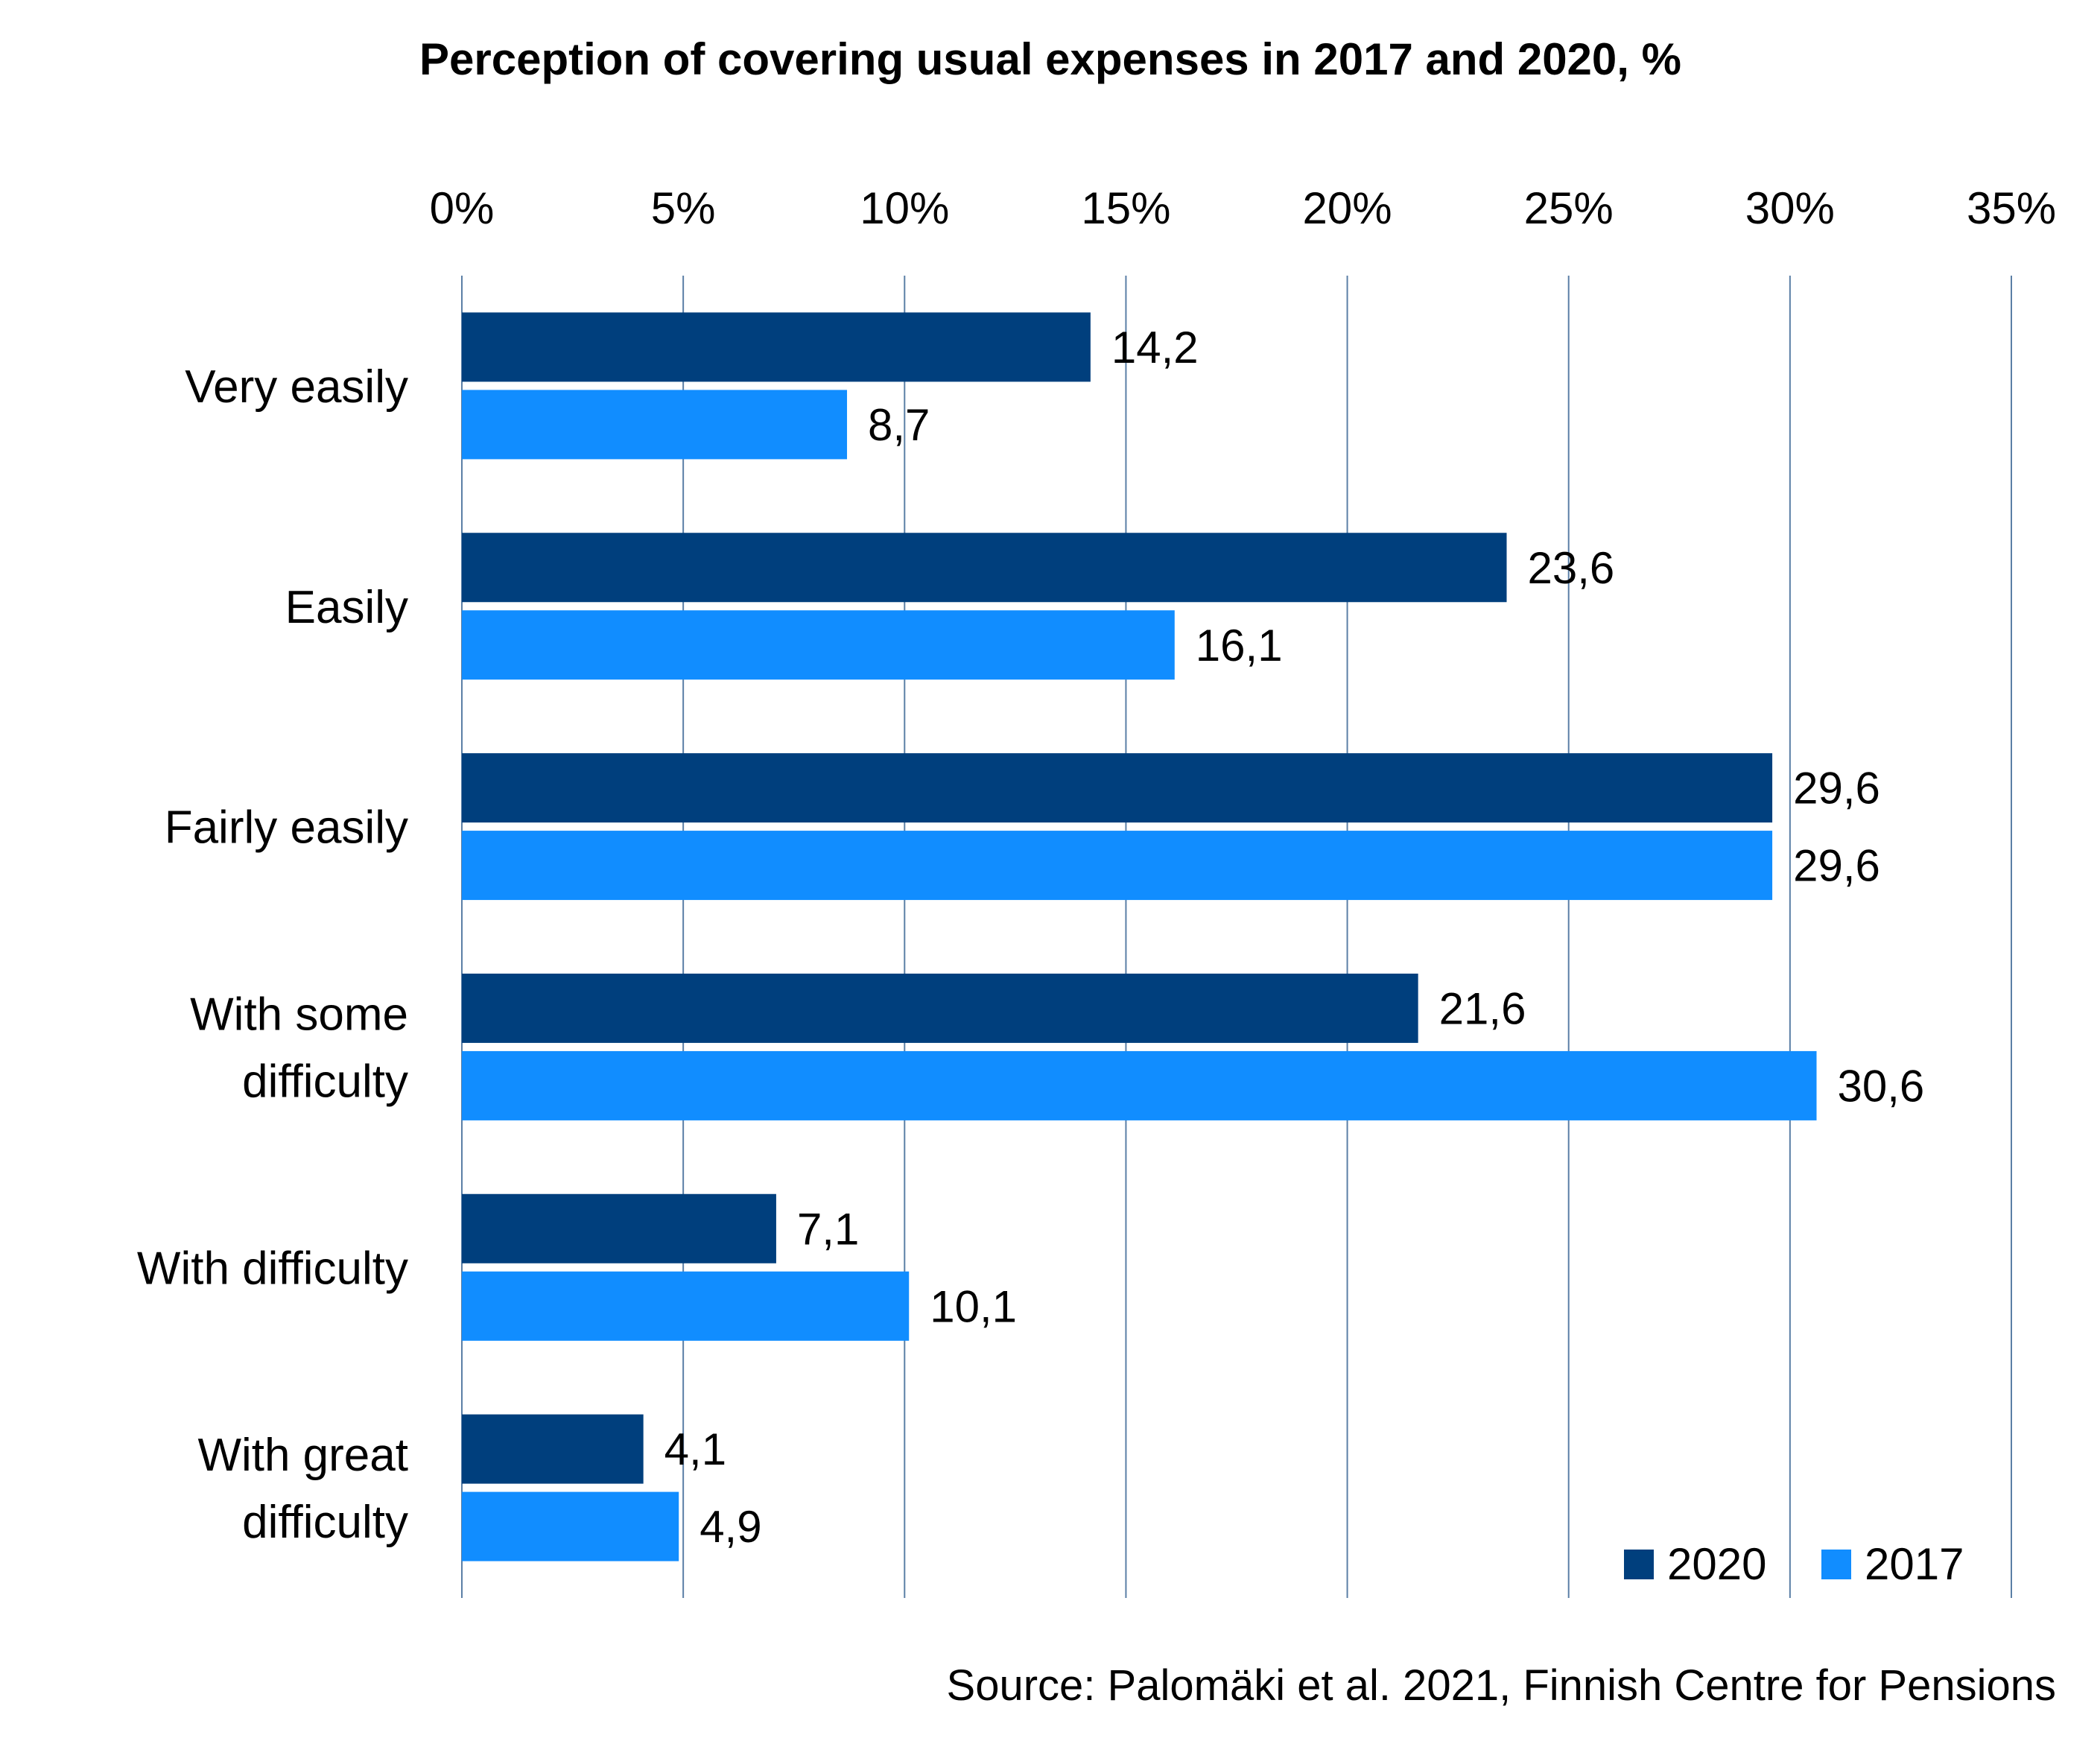  Describe the element at coordinates (730, 1527) in the screenshot. I see `data-label: 4,9` at that location.